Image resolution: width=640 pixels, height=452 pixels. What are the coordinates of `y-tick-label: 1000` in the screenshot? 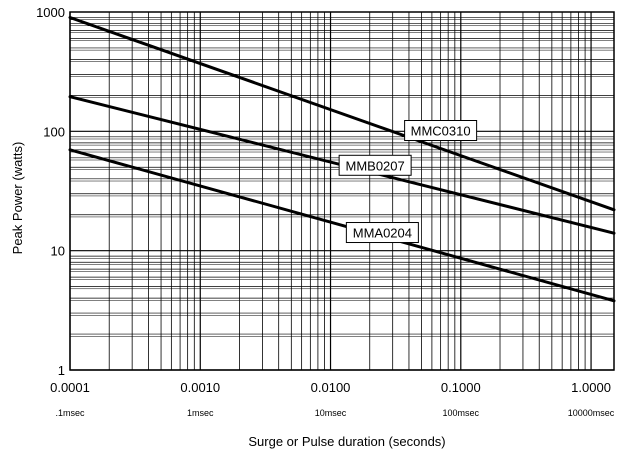 It's located at (50, 12).